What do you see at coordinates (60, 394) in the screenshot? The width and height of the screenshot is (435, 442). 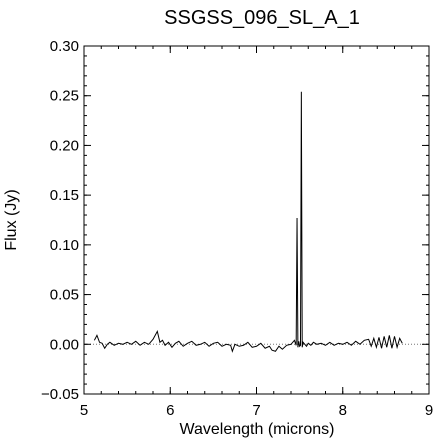 I see `y-tick-label: −0.05` at bounding box center [60, 394].